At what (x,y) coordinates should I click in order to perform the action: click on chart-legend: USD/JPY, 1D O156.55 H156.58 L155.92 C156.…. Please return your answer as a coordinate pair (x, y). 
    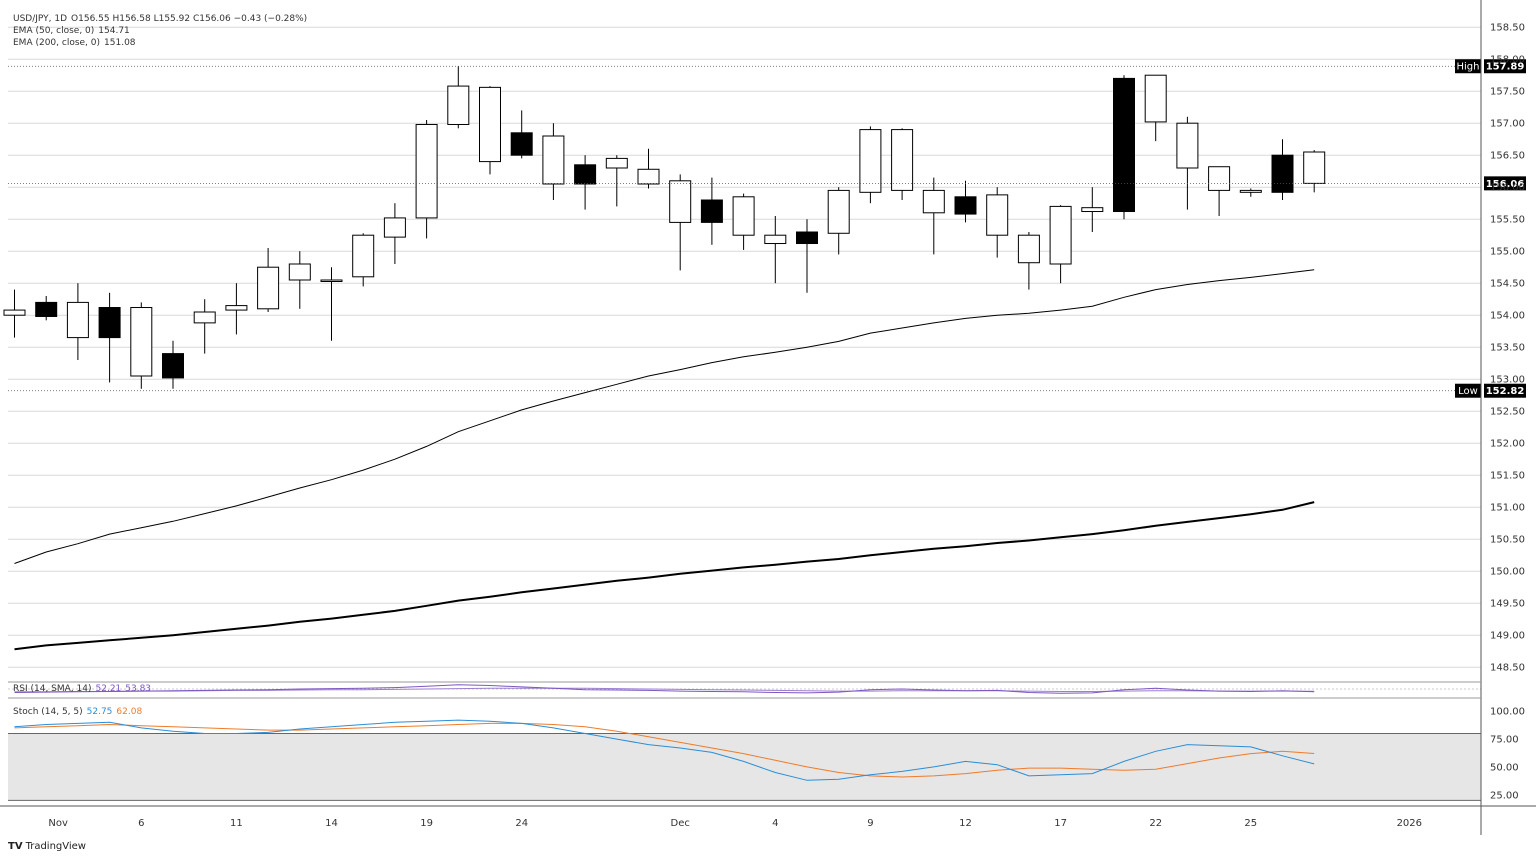
    Looking at the image, I should click on (162, 31).